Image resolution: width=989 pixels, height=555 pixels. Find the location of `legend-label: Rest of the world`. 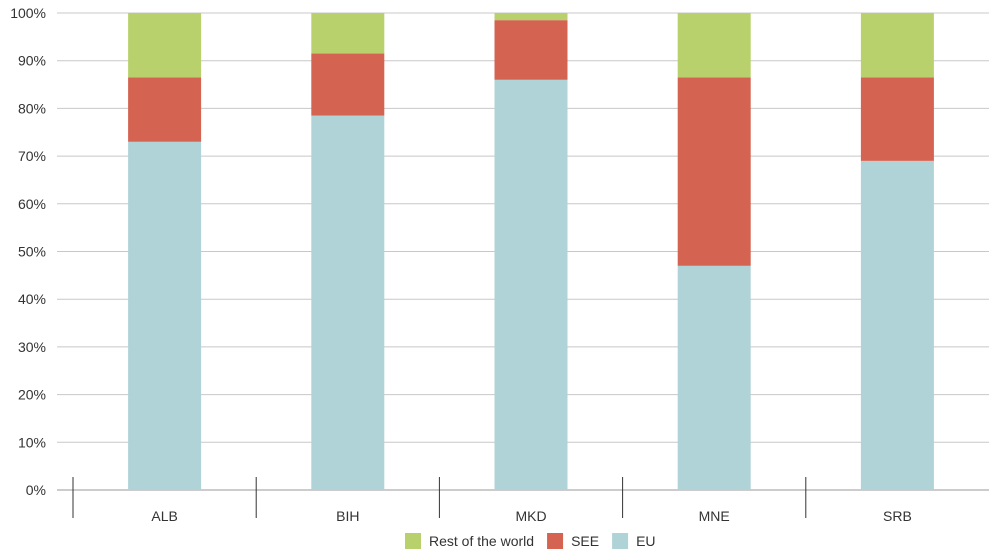

legend-label: Rest of the world is located at coordinates (481, 541).